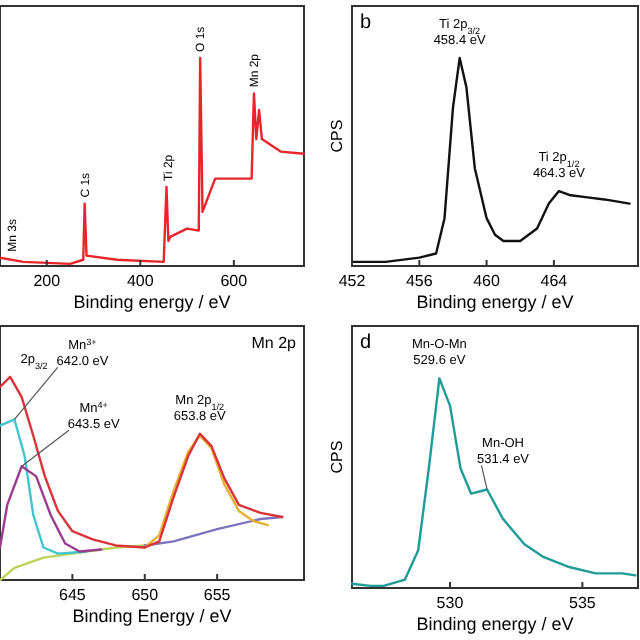 The image size is (640, 640). What do you see at coordinates (217, 595) in the screenshot?
I see `x-tick-label: 655` at bounding box center [217, 595].